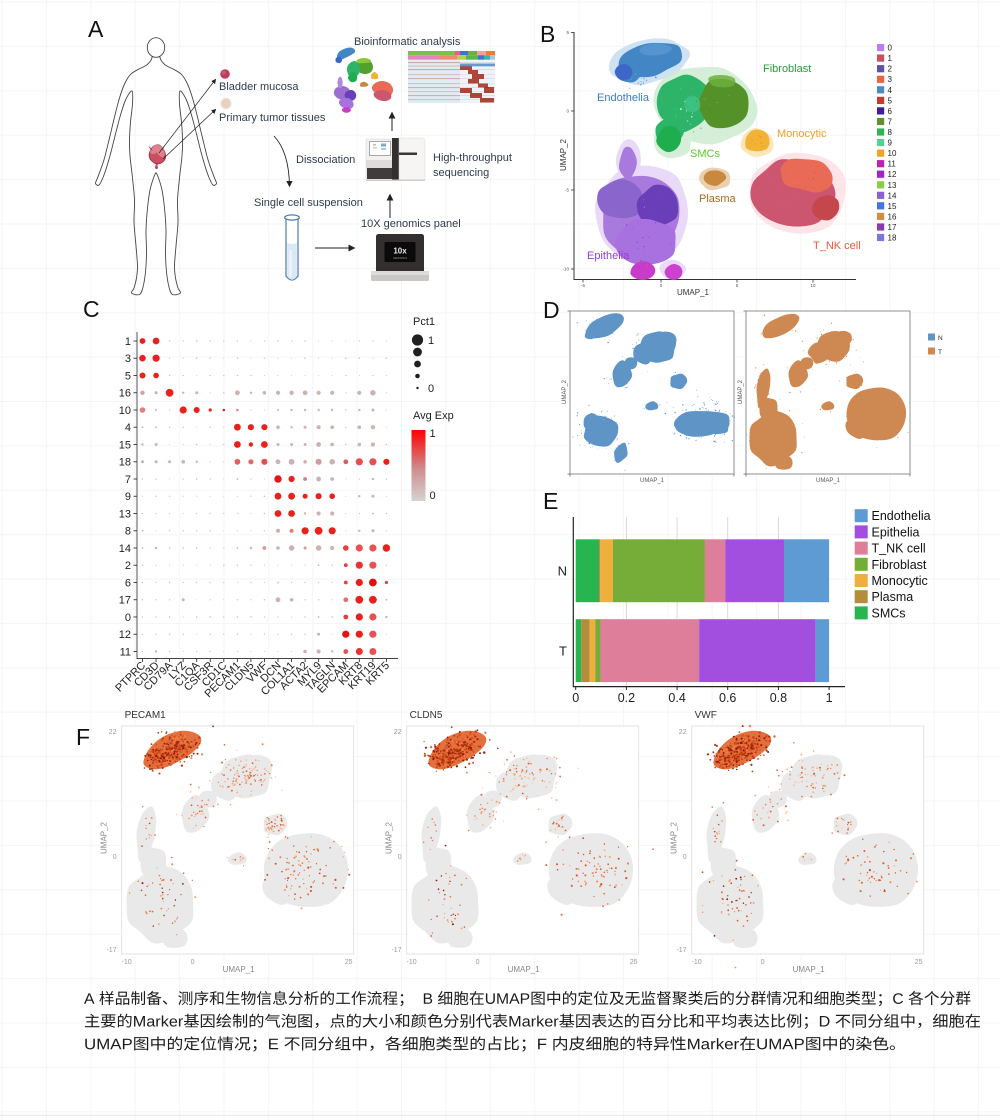 This screenshot has height=1120, width=1000. What do you see at coordinates (83, 737) in the screenshot?
I see `svg-text: F` at bounding box center [83, 737].